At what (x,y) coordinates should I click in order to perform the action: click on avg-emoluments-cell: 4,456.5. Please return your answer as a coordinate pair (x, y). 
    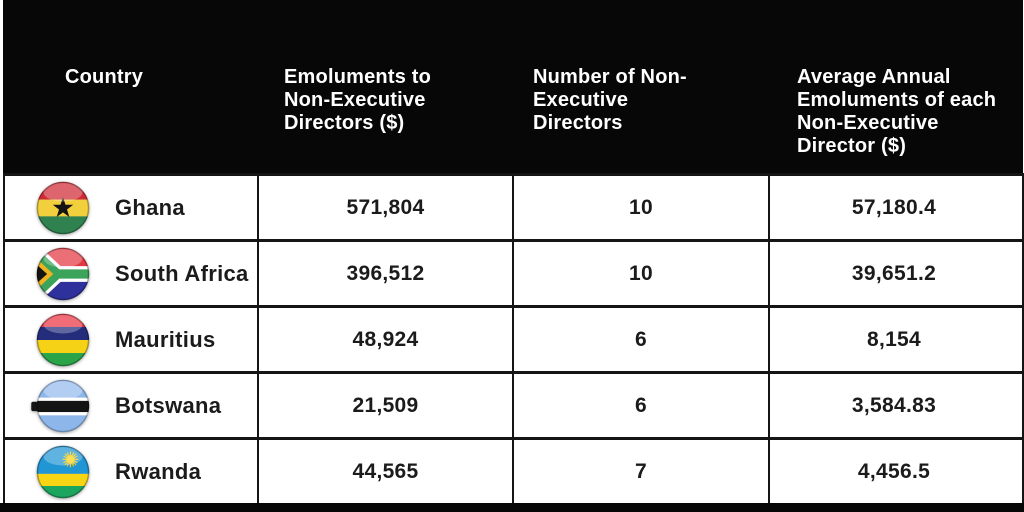
    Looking at the image, I should click on (893, 471).